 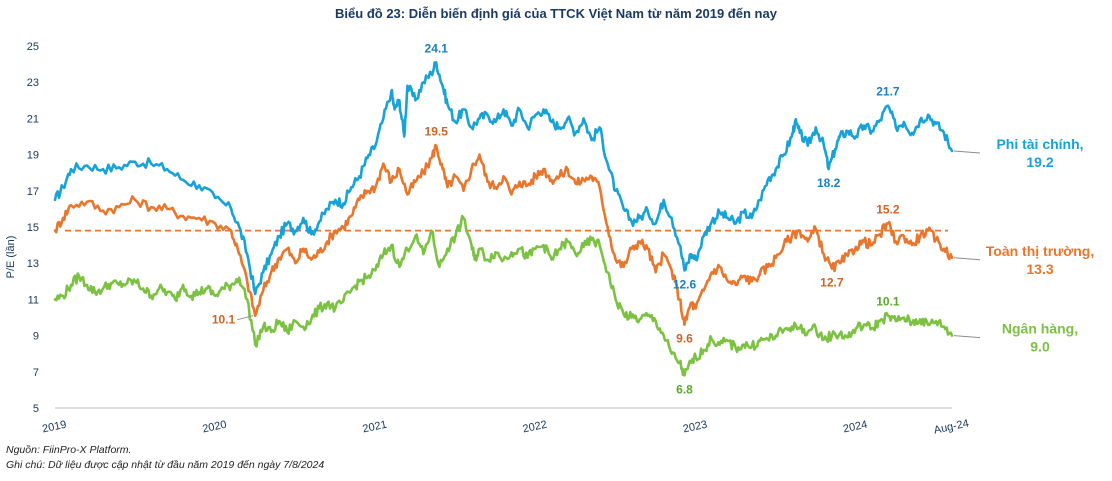 I want to click on series-end-name: Toàn thị trường,, so click(x=1040, y=251).